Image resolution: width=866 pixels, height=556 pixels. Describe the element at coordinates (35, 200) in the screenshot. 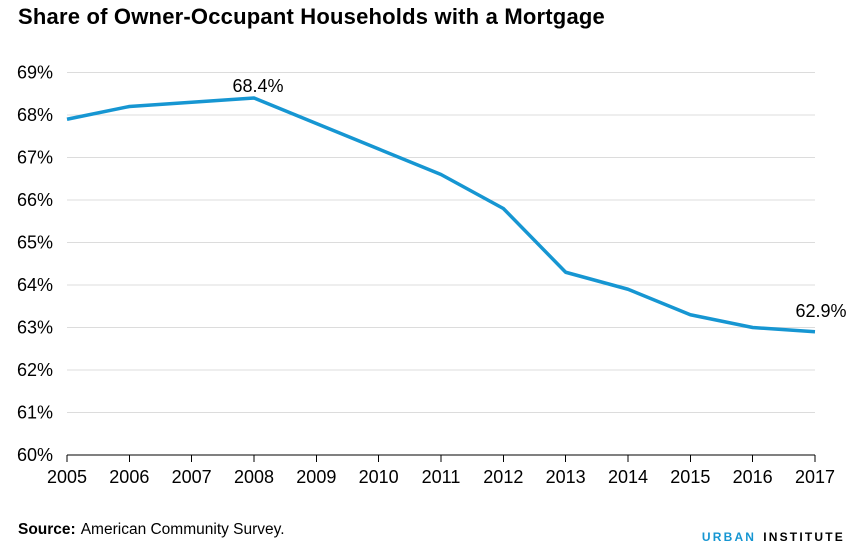

I see `y-tick-label-66: 66%` at that location.